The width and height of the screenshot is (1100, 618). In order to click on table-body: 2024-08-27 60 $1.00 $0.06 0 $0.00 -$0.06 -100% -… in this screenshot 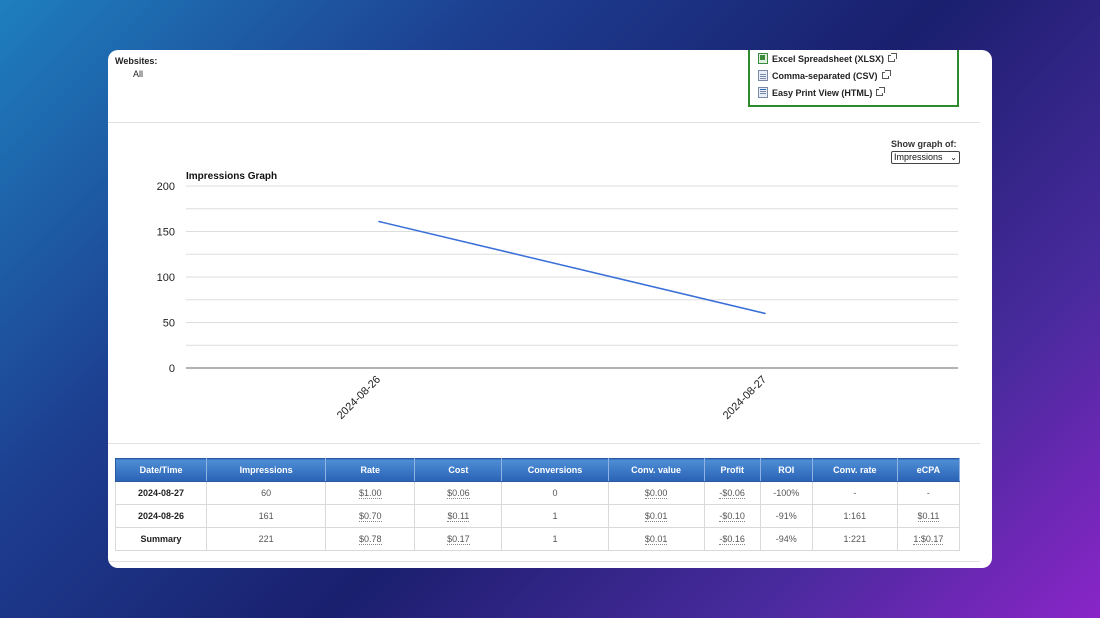, I will do `click(537, 516)`.